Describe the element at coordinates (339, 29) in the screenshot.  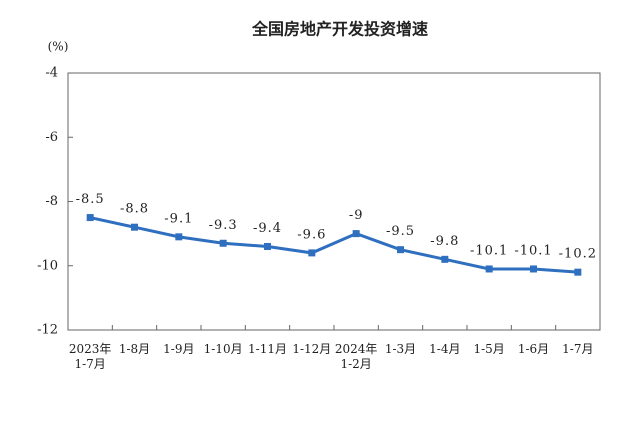
I see `chart-title: 全国房地产开发投资增速` at that location.